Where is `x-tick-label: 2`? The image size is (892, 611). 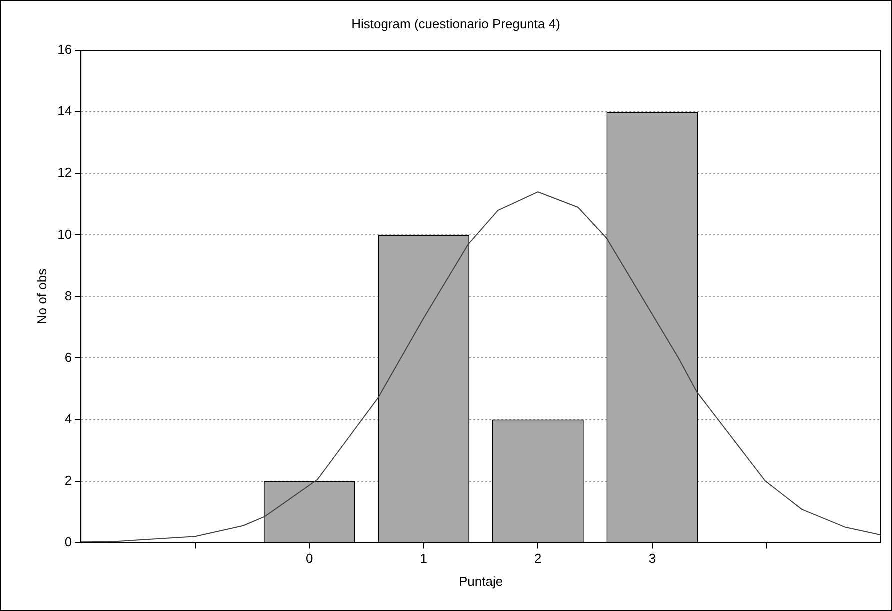
x-tick-label: 2 is located at coordinates (538, 558).